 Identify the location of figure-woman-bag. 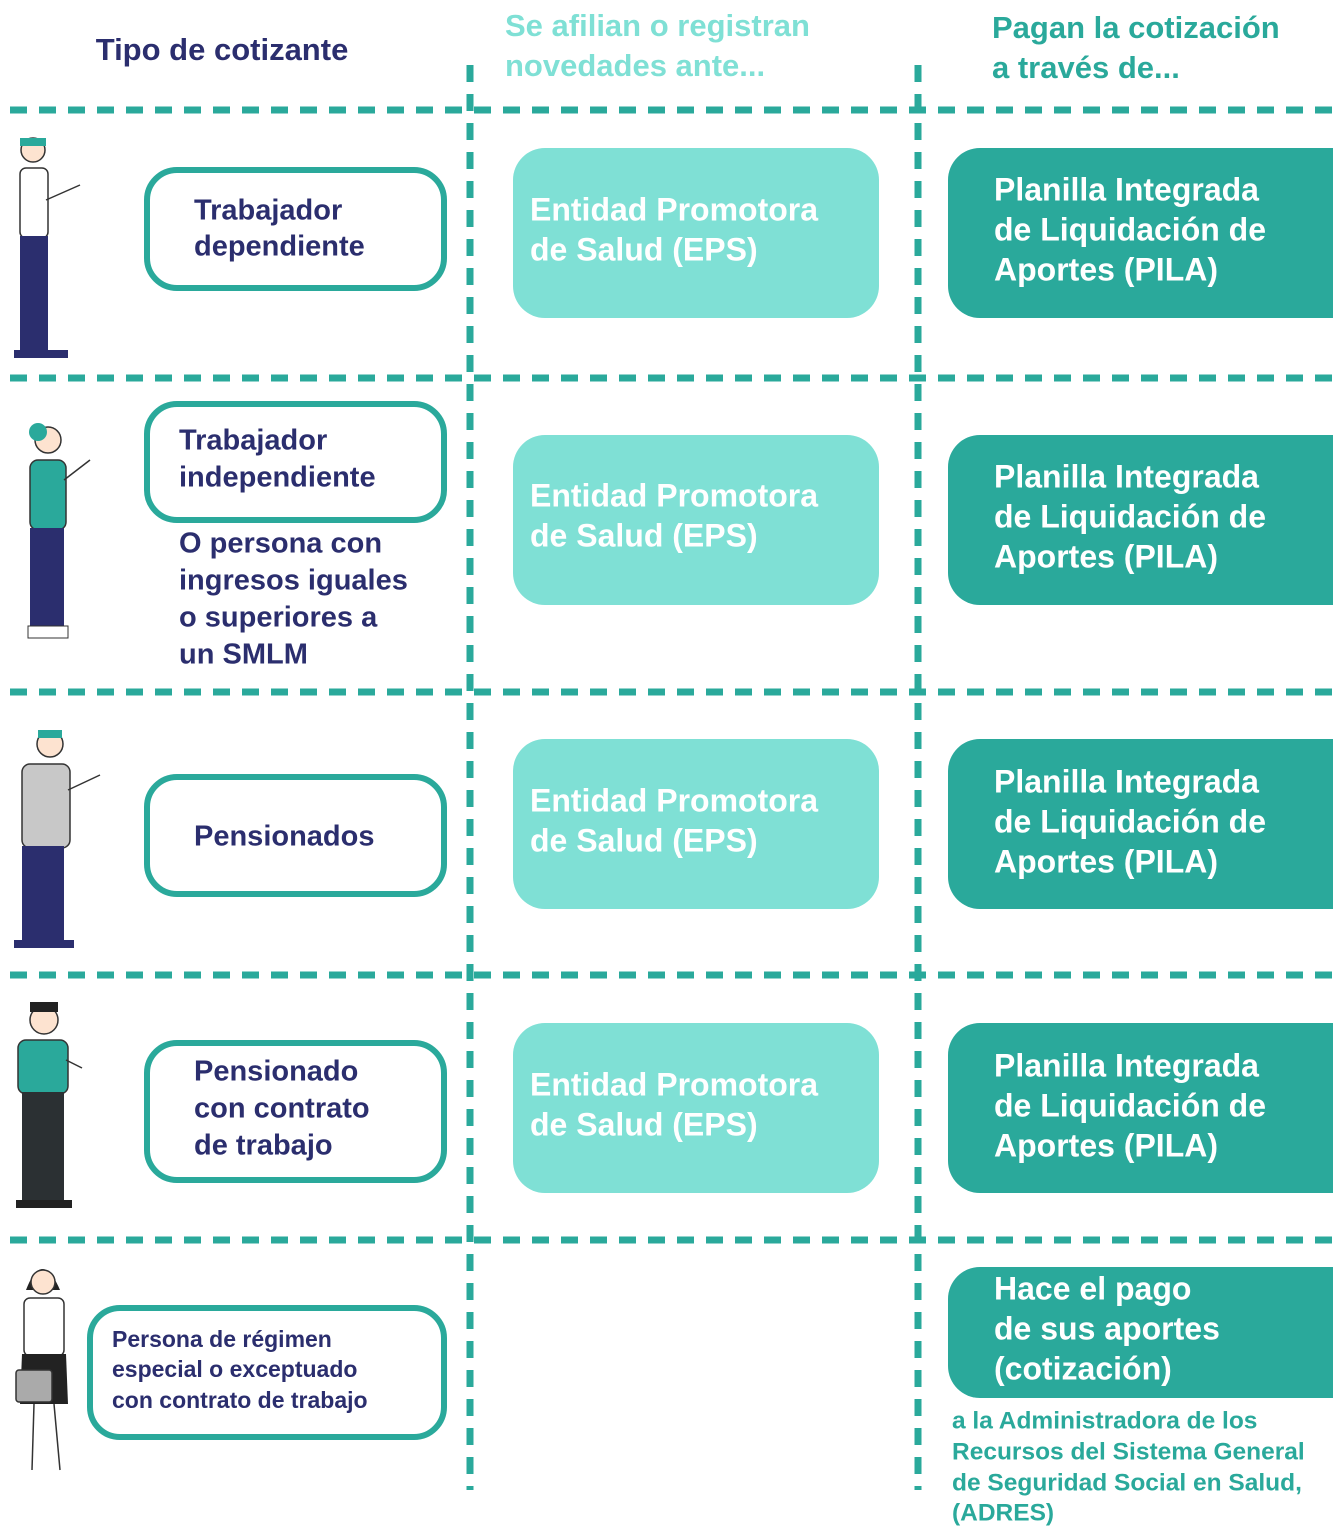
(41, 1370).